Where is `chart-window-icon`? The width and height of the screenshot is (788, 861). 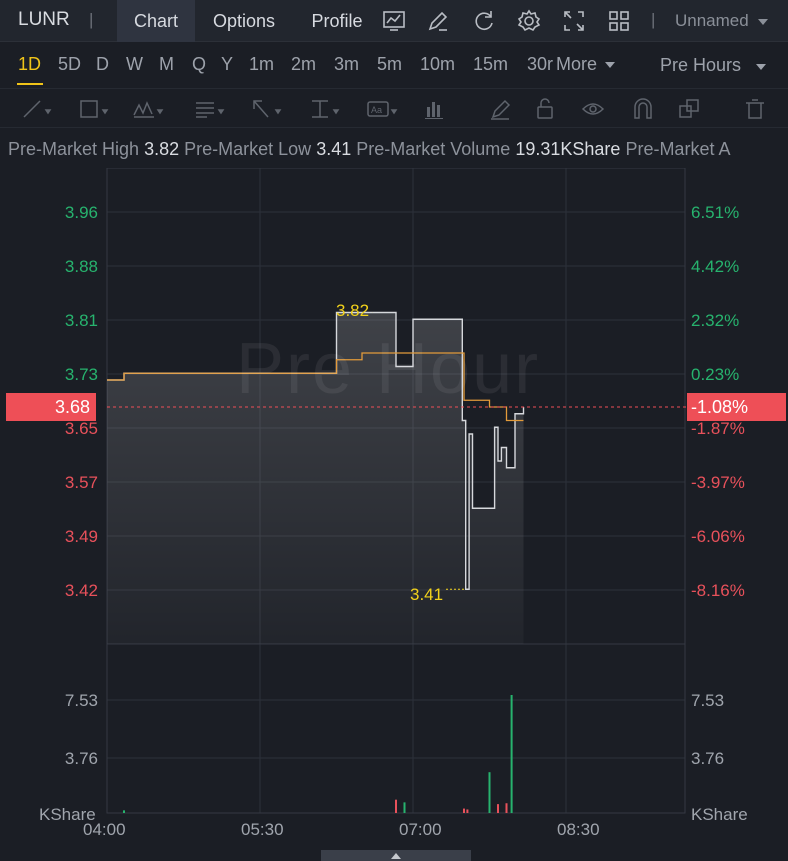
chart-window-icon is located at coordinates (394, 21).